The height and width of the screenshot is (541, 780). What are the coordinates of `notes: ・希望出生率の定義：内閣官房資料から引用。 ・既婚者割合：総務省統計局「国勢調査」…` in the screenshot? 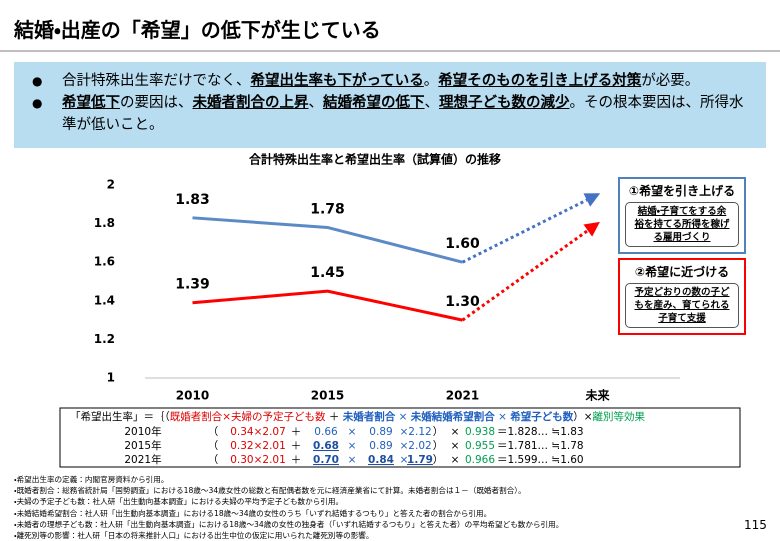 It's located at (288, 507).